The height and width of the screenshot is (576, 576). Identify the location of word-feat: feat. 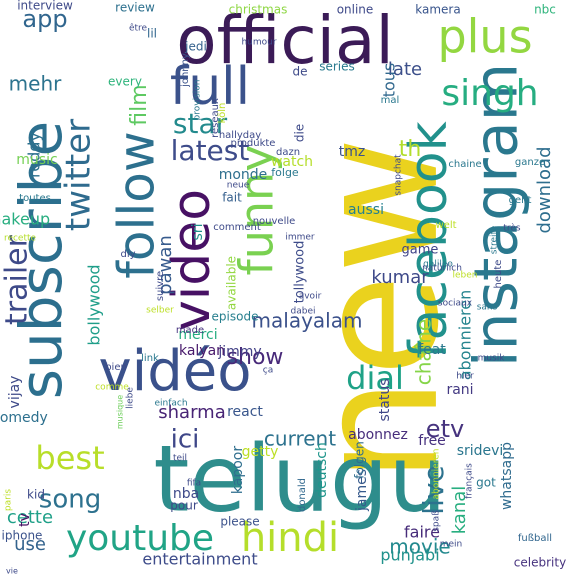
(432, 350).